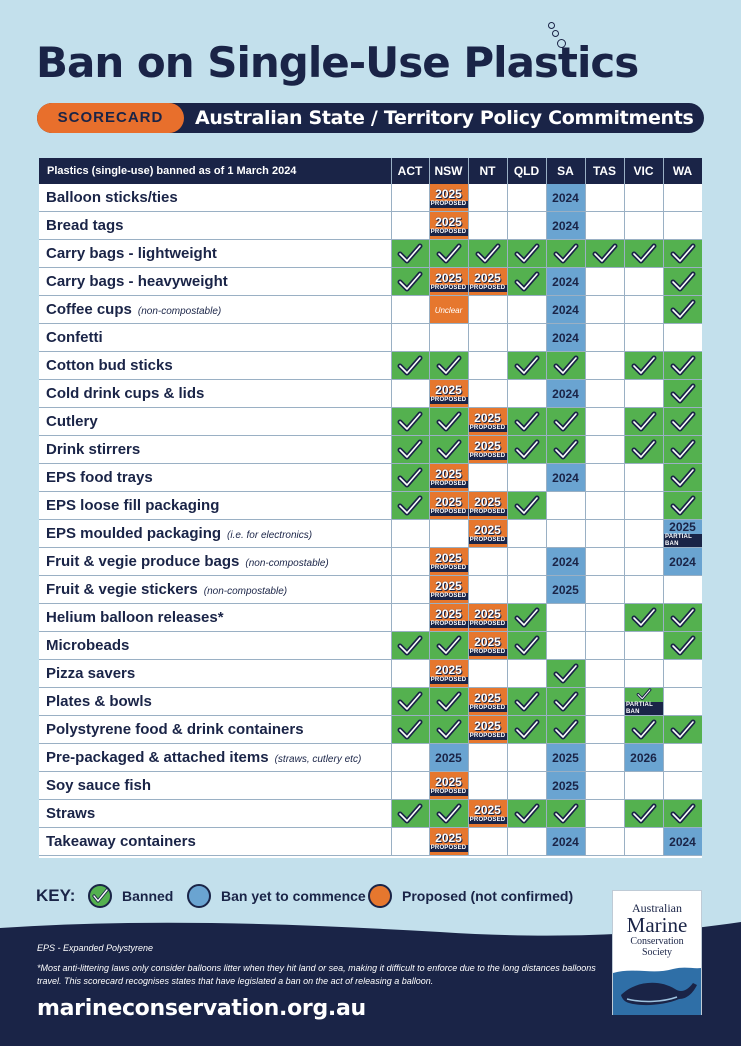  Describe the element at coordinates (370, 366) in the screenshot. I see `table-row: Cotton bud sticks` at that location.